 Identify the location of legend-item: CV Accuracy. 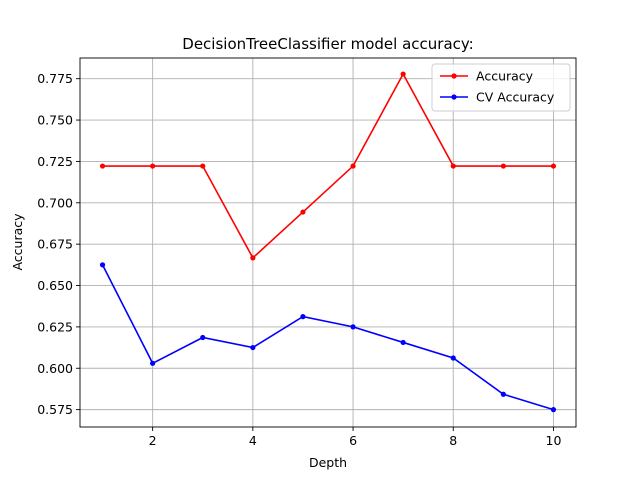
(497, 97).